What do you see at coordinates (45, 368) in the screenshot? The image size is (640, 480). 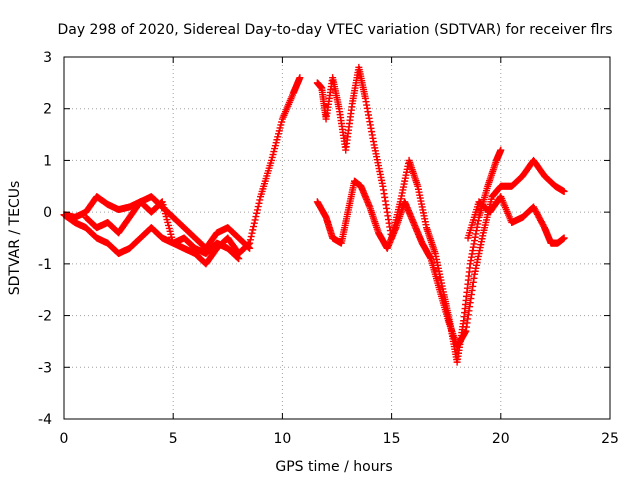 I see `y-tick-label: -3` at bounding box center [45, 368].